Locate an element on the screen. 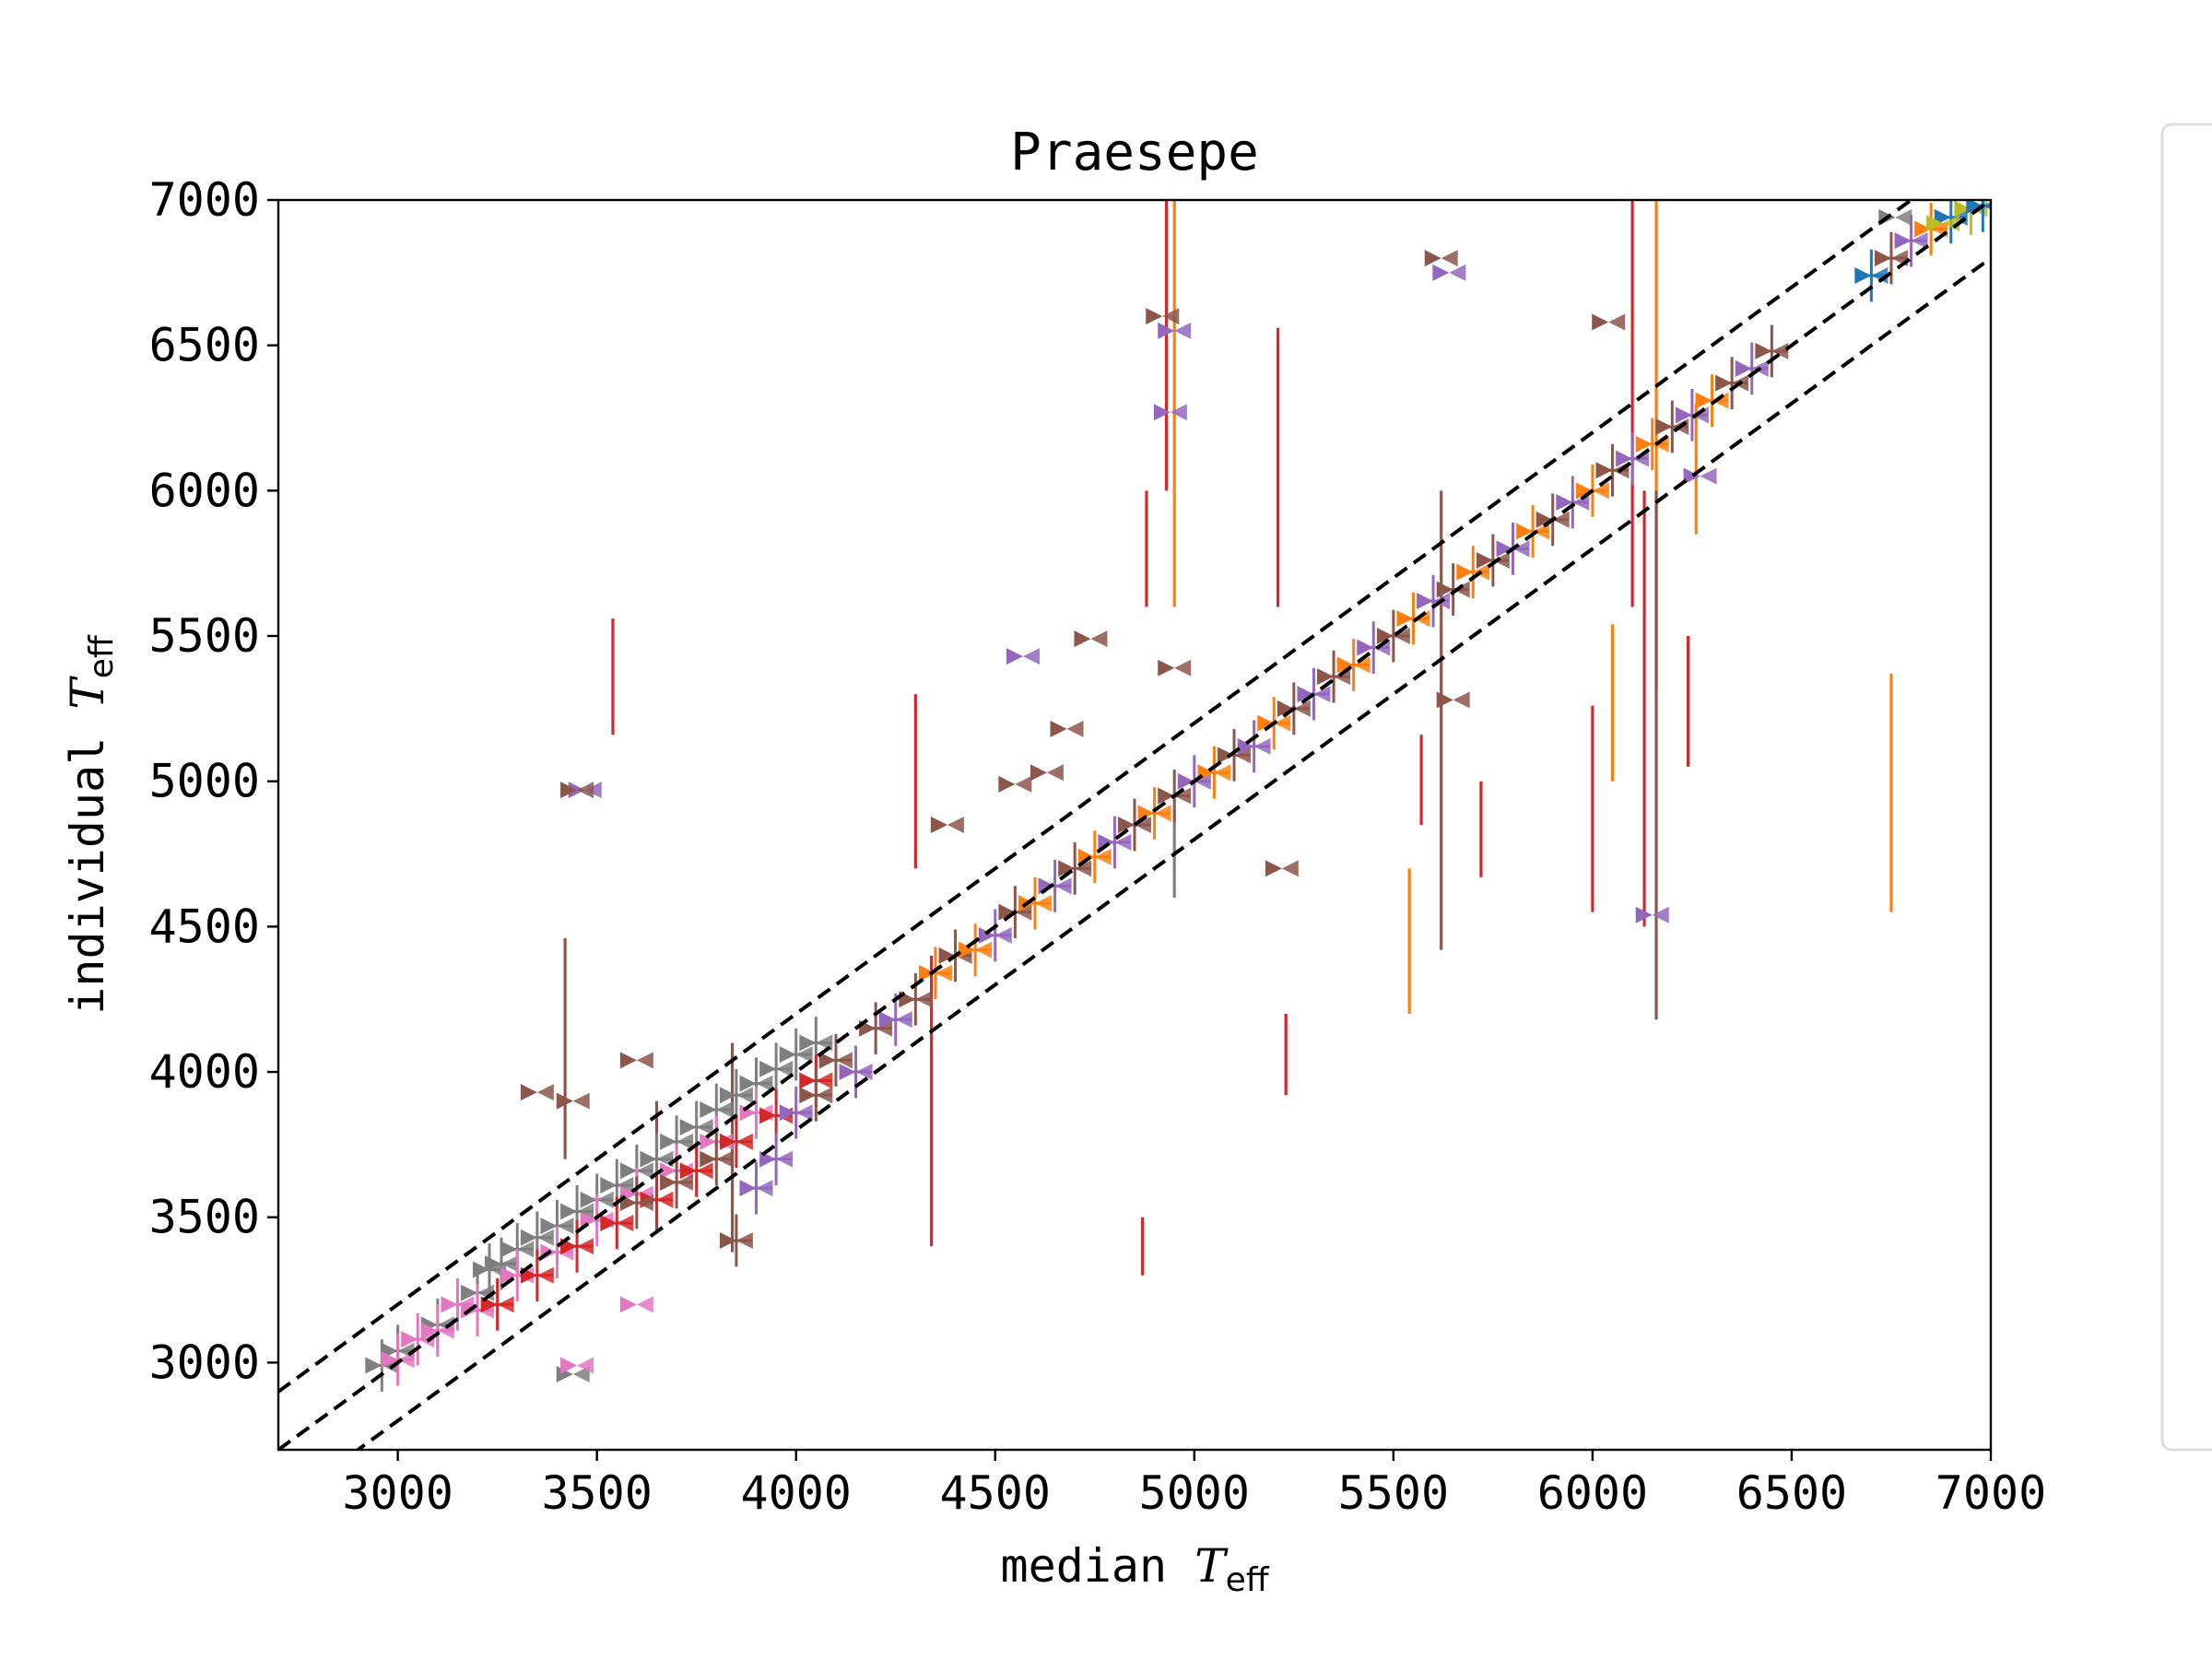 This screenshot has width=2212, height=1659. y-axis-label: individual Teff is located at coordinates (91, 824).